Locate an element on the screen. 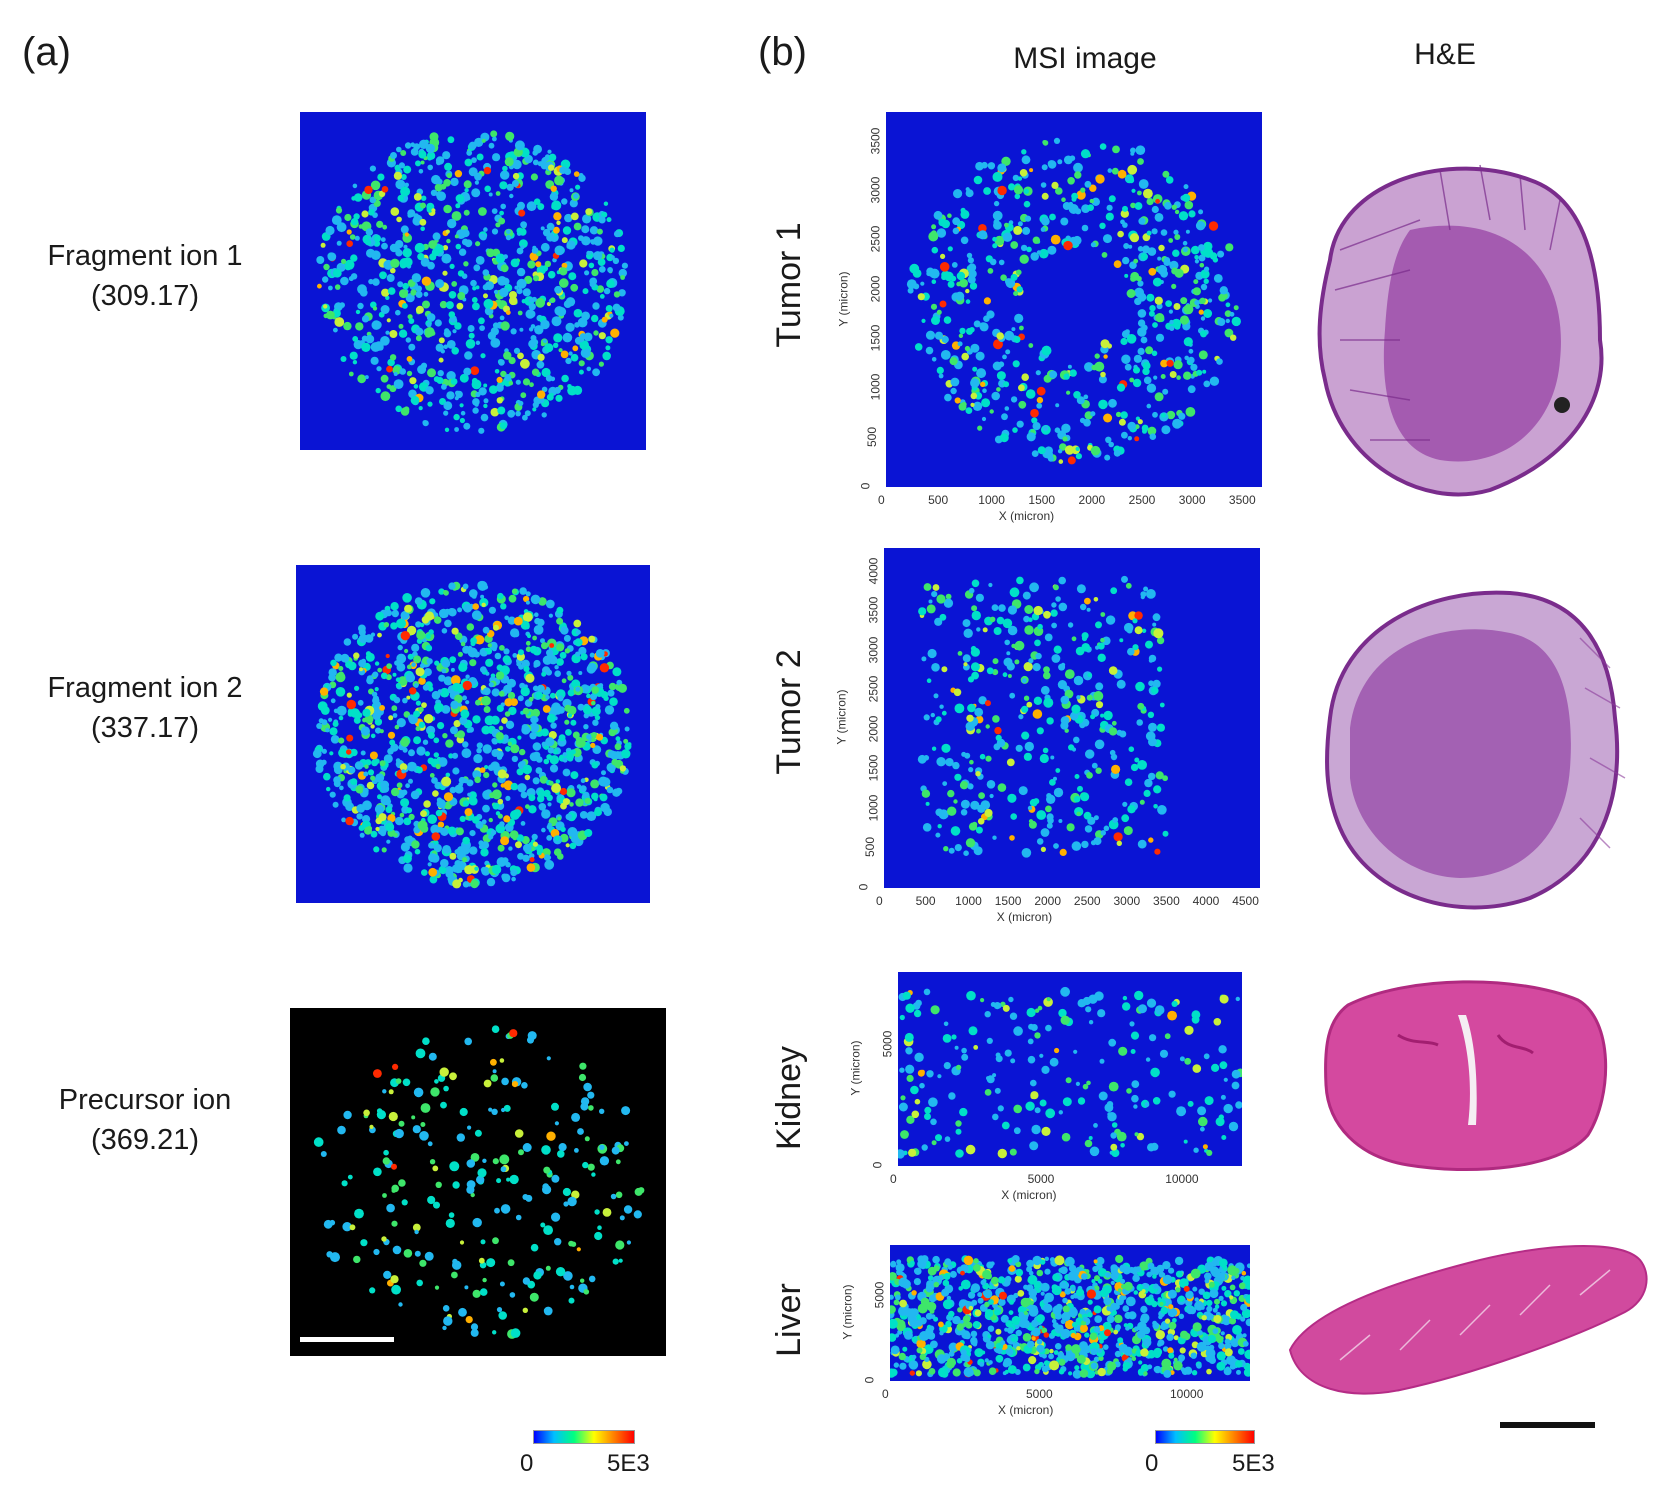 Image resolution: width=1671 pixels, height=1485 pixels. row-label-liver: Liver is located at coordinates (789, 1320).